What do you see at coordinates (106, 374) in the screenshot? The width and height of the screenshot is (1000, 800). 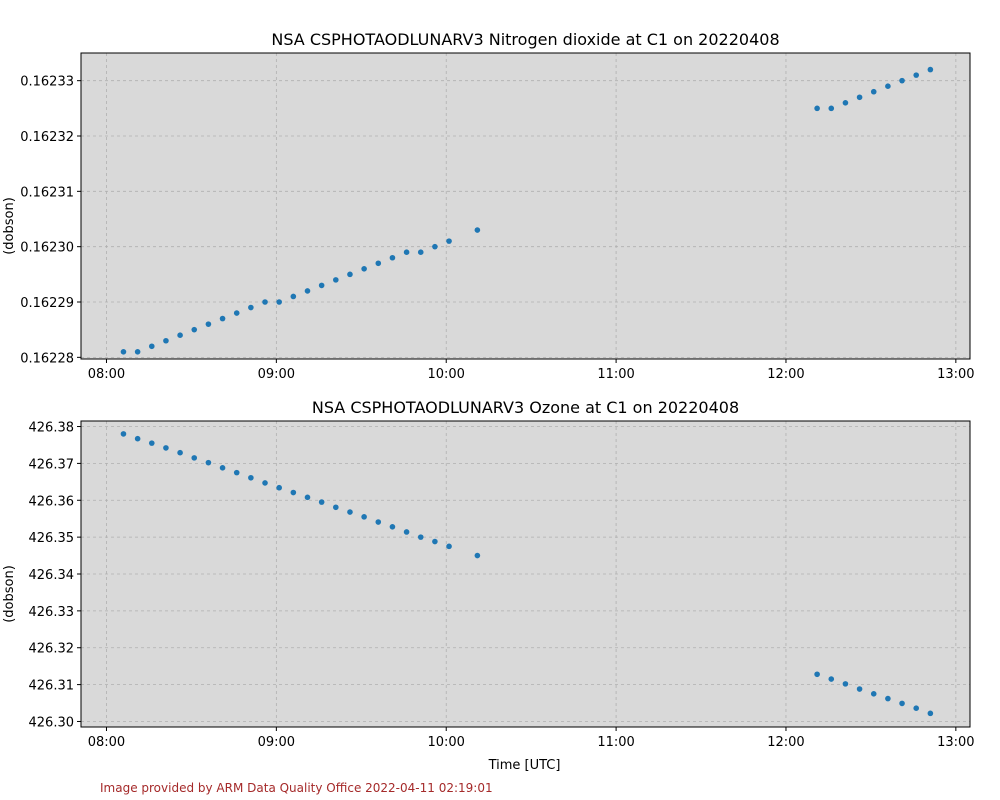 I see `chart1-x-tick-label: 08:00` at bounding box center [106, 374].